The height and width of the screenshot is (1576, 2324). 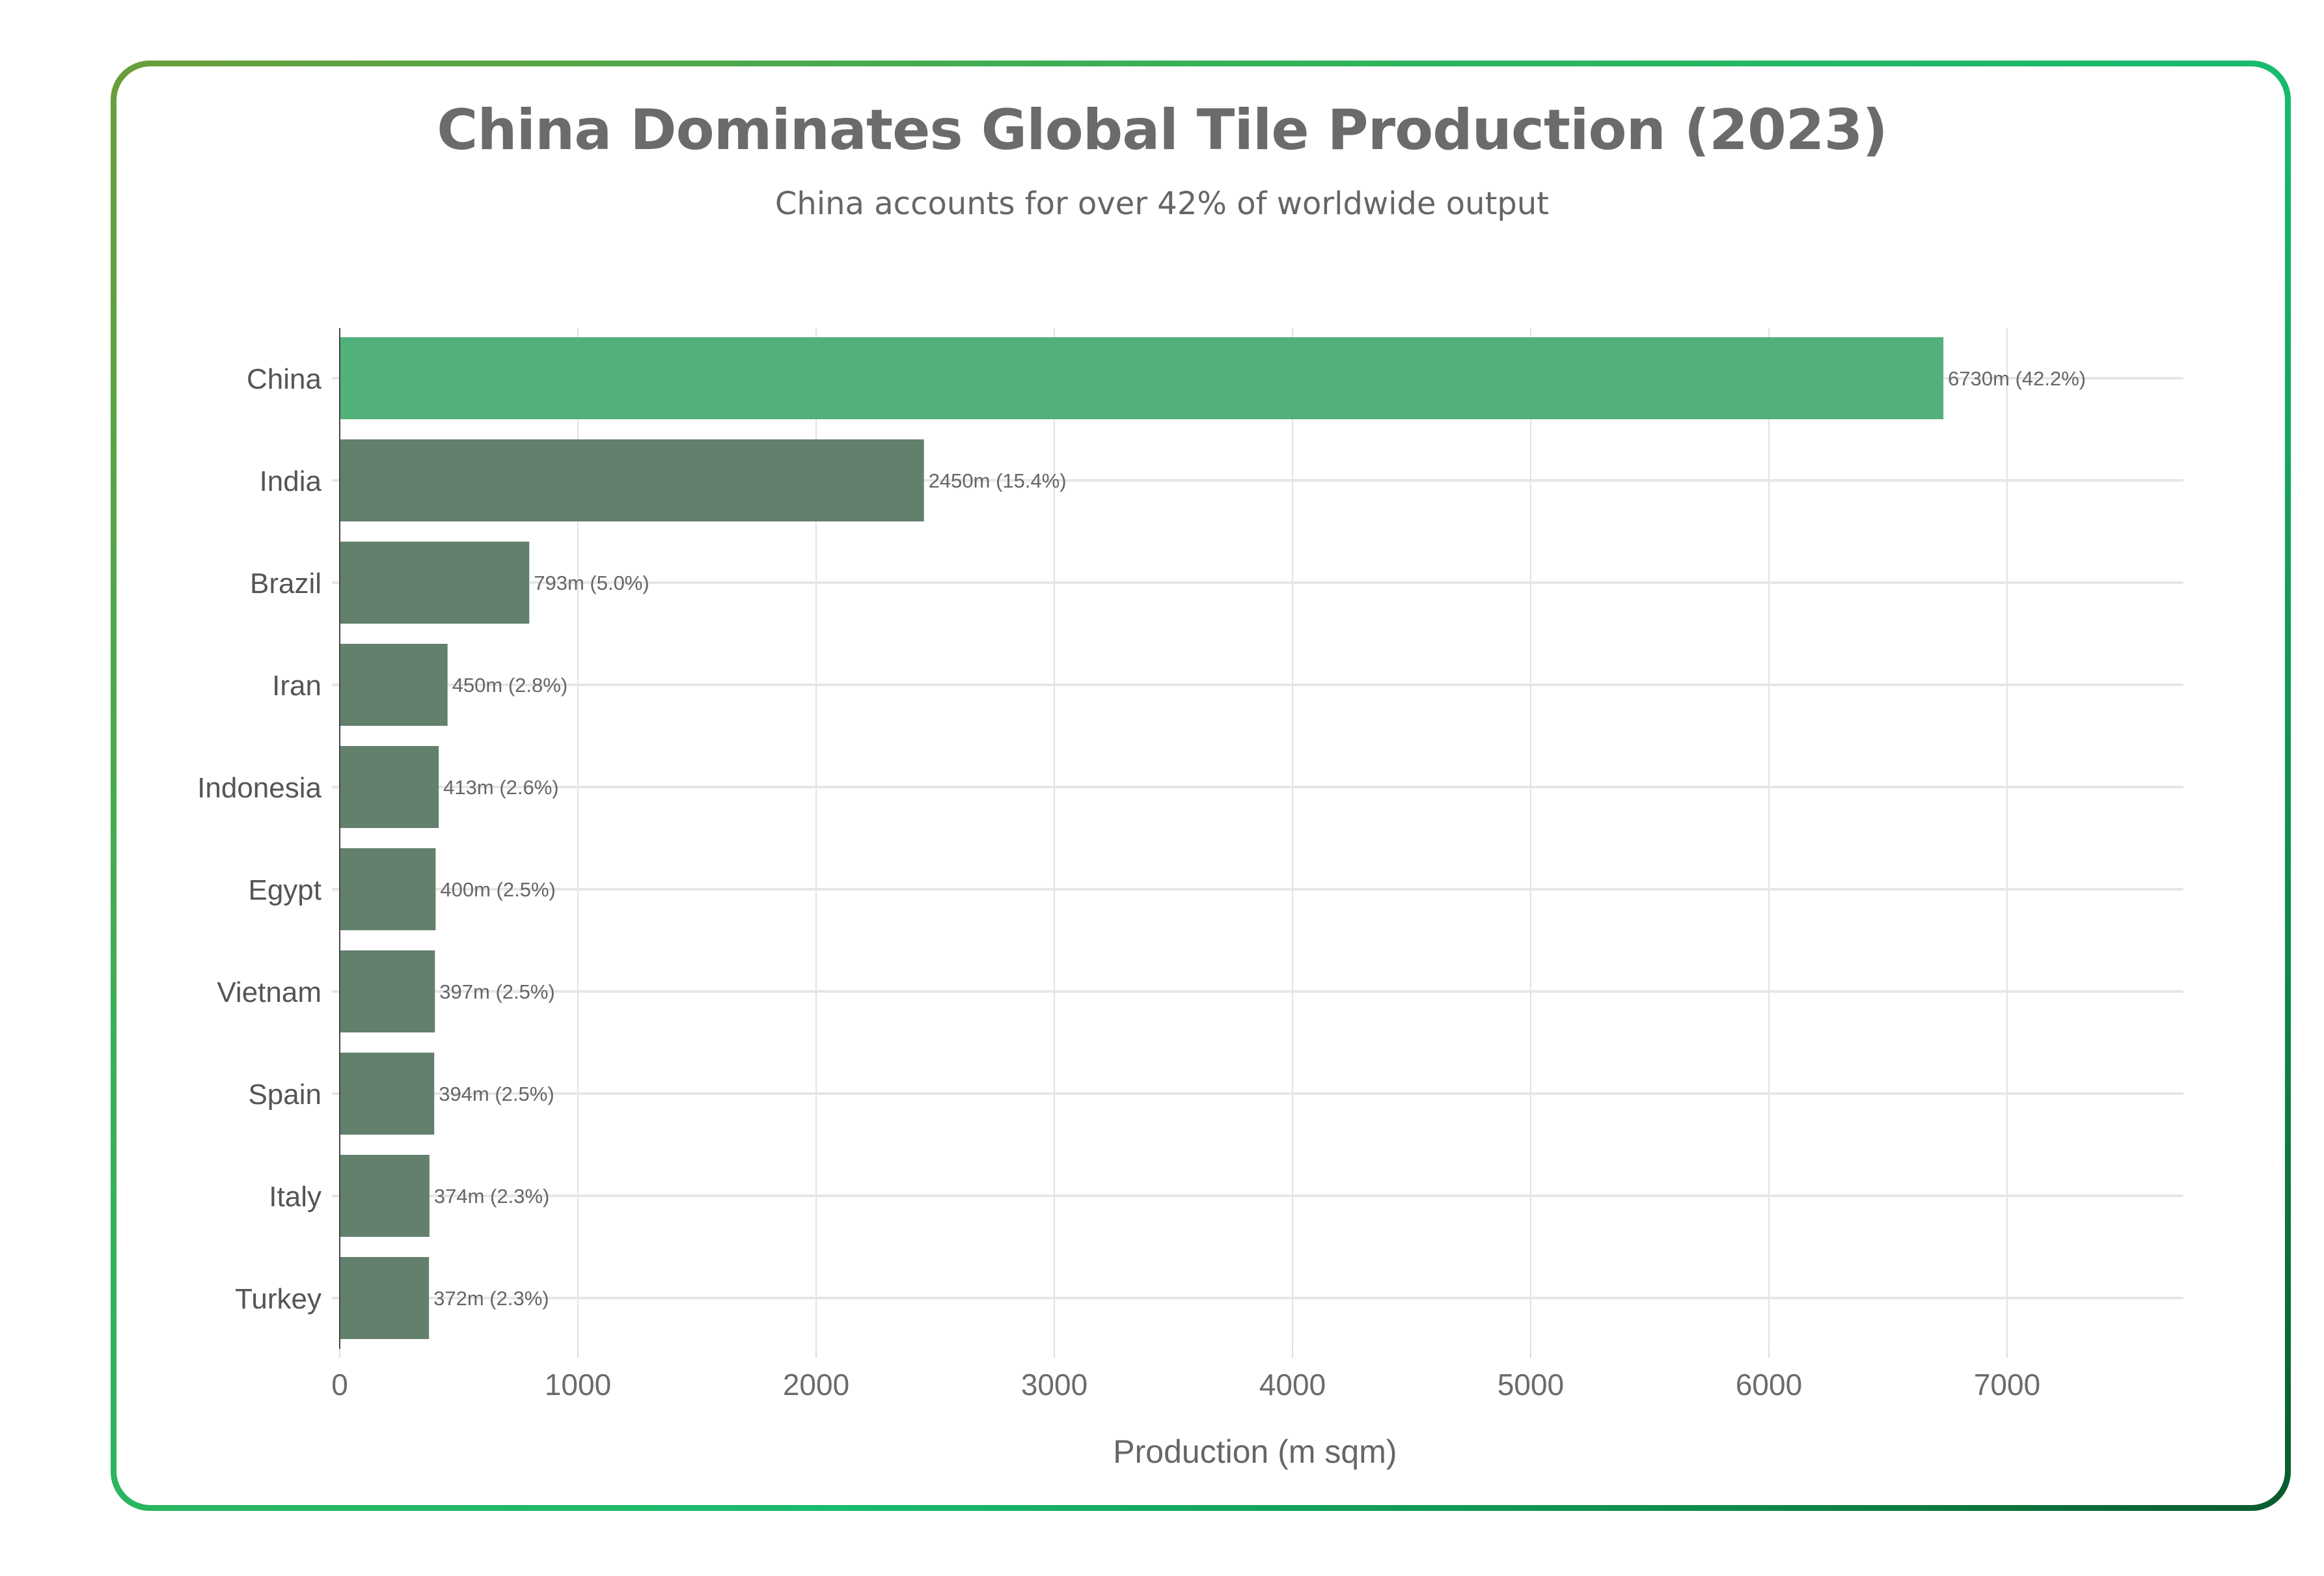 I want to click on x-tick-label: 2000, so click(x=816, y=1385).